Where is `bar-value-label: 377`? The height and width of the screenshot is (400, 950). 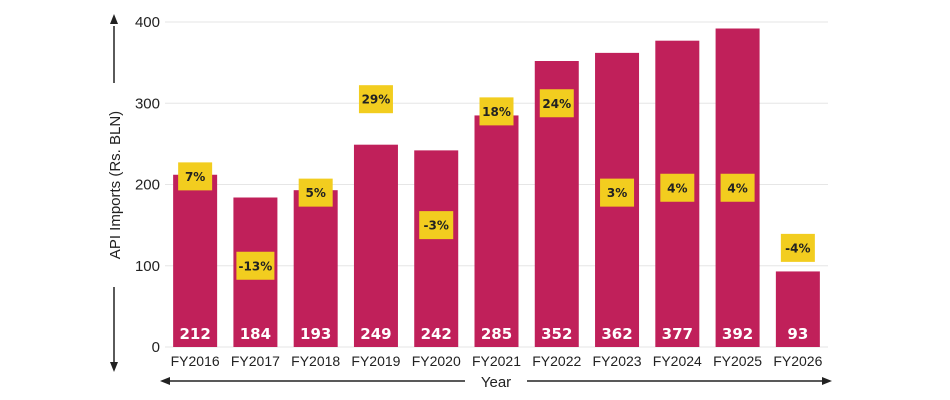
bar-value-label: 377 is located at coordinates (677, 334).